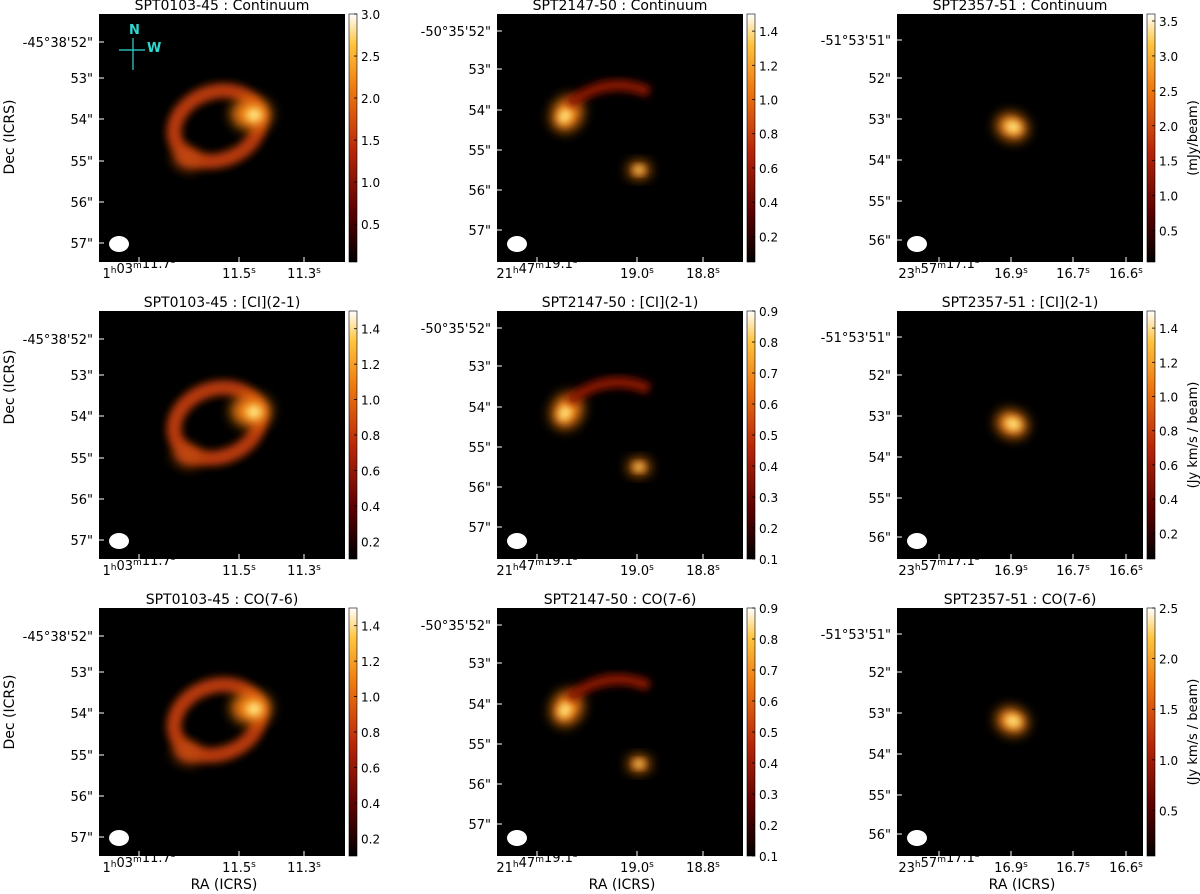 This screenshot has width=1200, height=894. I want to click on colorbar-unit-label: (Jy km/s / beam), so click(1193, 435).